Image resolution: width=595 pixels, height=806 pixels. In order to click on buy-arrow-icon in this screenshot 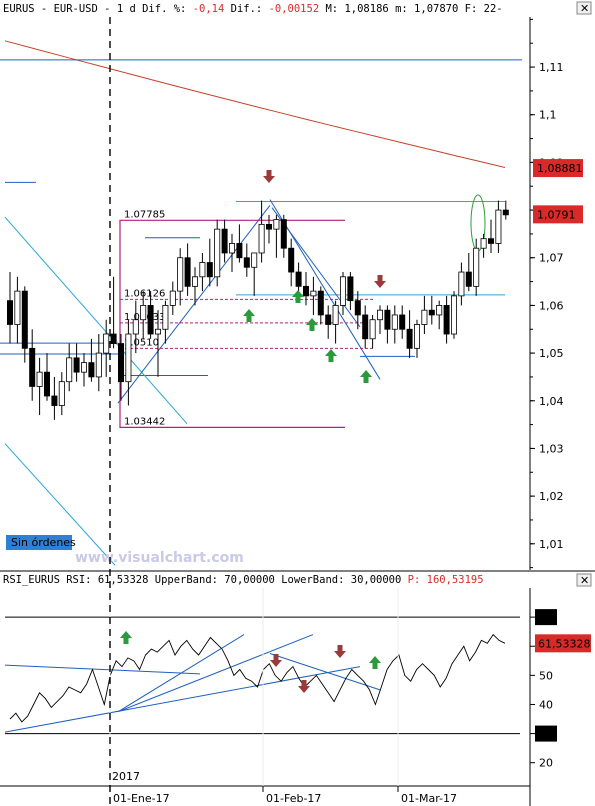, I will do `click(249, 315)`.